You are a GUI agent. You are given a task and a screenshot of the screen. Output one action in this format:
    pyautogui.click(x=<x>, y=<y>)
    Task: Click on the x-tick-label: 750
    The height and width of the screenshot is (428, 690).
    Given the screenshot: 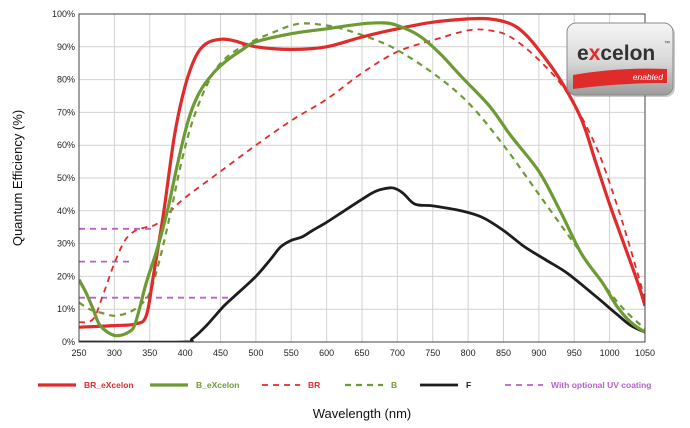 What is the action you would take?
    pyautogui.click(x=432, y=353)
    